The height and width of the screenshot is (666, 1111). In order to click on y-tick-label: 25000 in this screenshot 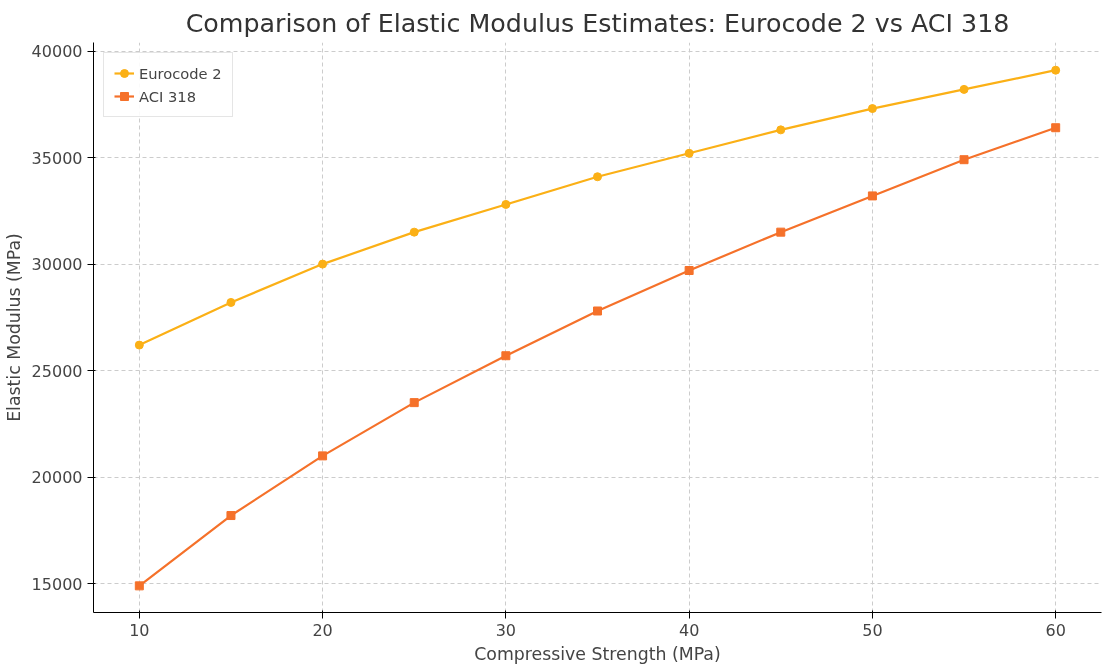, I will do `click(57, 371)`.